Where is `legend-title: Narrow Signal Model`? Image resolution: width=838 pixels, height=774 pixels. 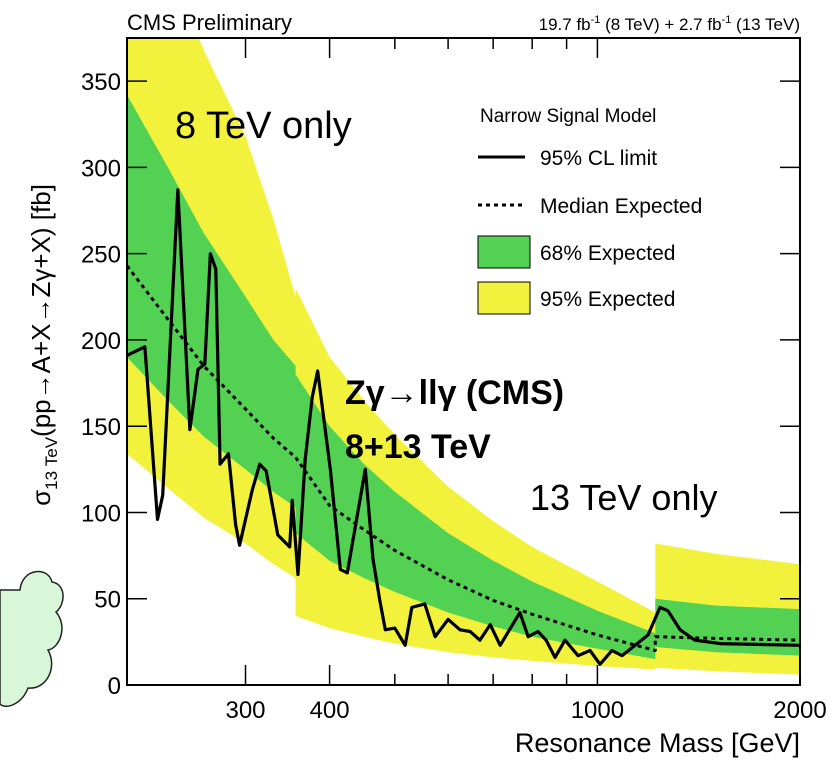 legend-title: Narrow Signal Model is located at coordinates (568, 116).